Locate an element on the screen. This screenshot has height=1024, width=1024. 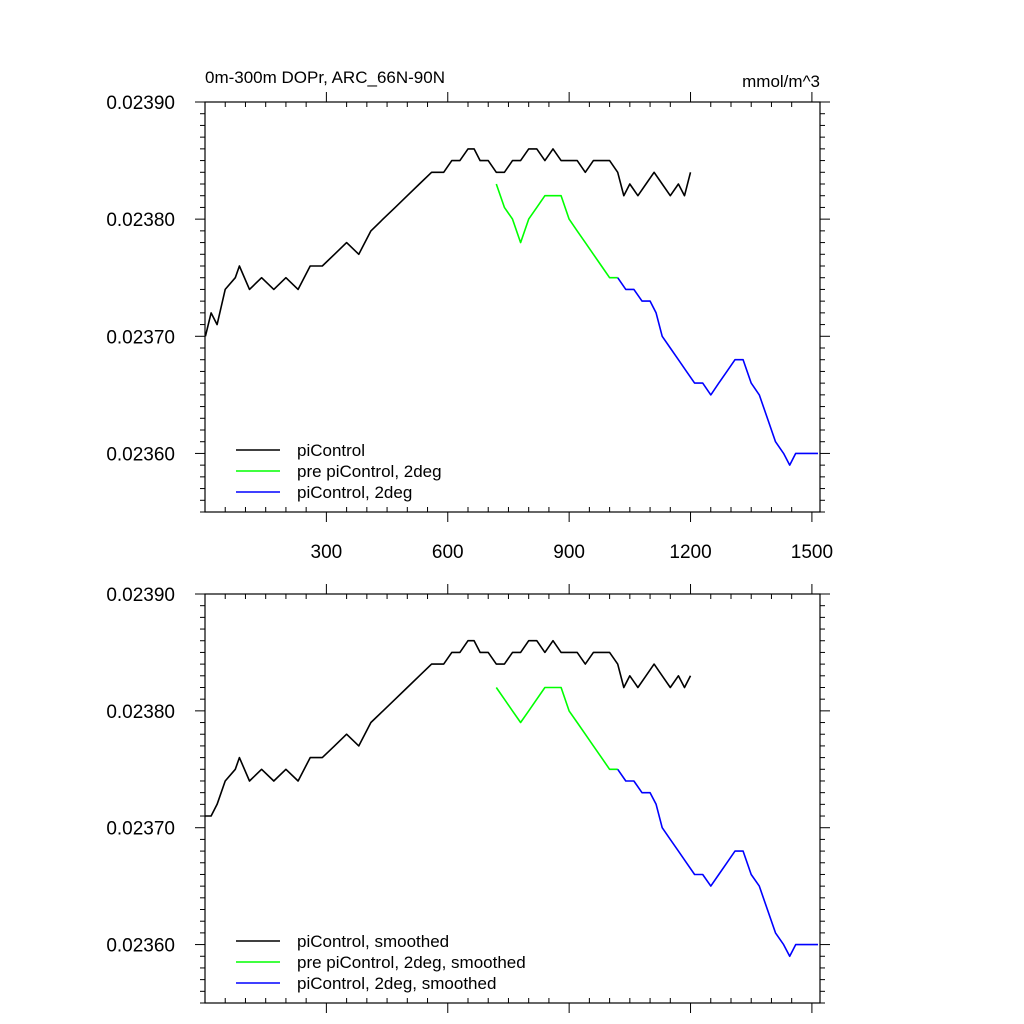
legend-label: pre piControl, 2deg, smoothed is located at coordinates (411, 962).